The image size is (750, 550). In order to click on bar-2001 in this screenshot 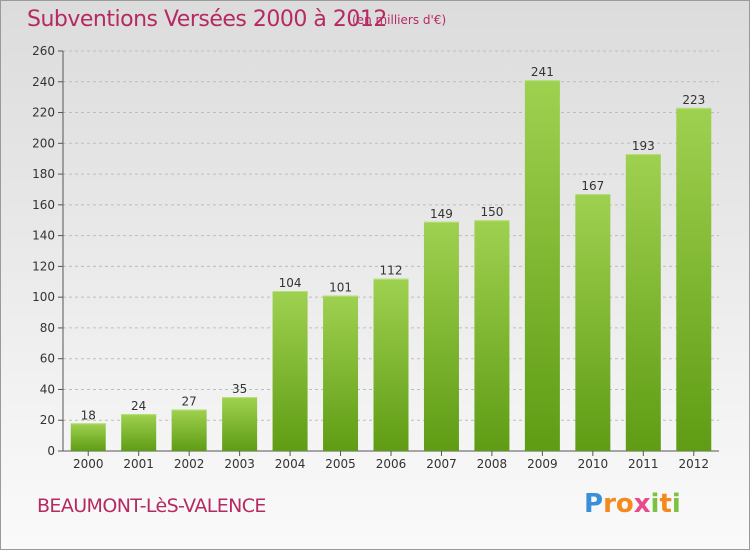, I will do `click(139, 432)`.